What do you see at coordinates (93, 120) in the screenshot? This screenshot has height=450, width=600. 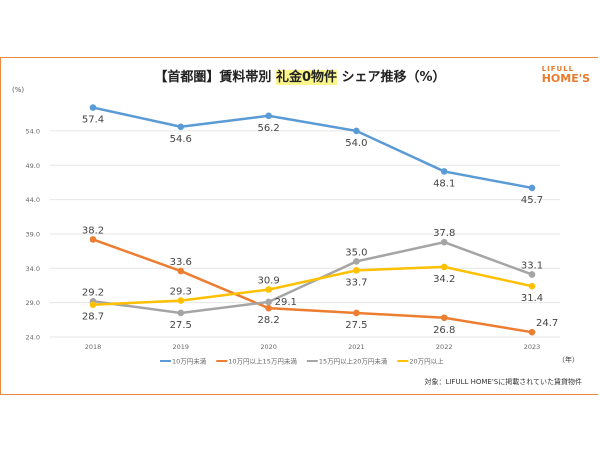 I see `data-label: 57.4` at bounding box center [93, 120].